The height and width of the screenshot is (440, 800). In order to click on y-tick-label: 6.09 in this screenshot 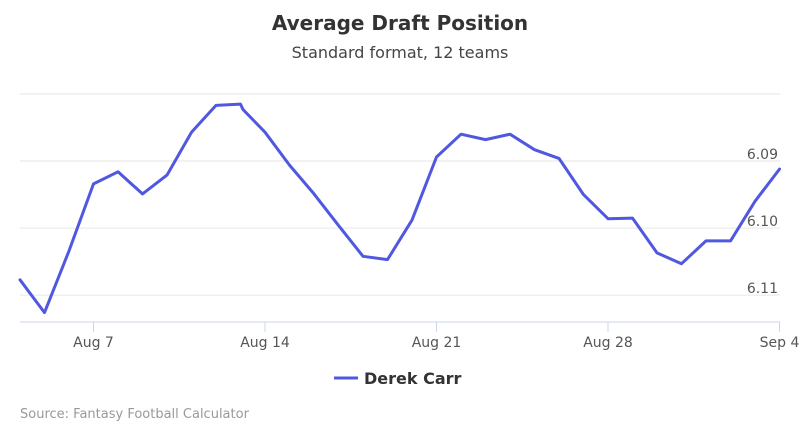, I will do `click(762, 155)`.